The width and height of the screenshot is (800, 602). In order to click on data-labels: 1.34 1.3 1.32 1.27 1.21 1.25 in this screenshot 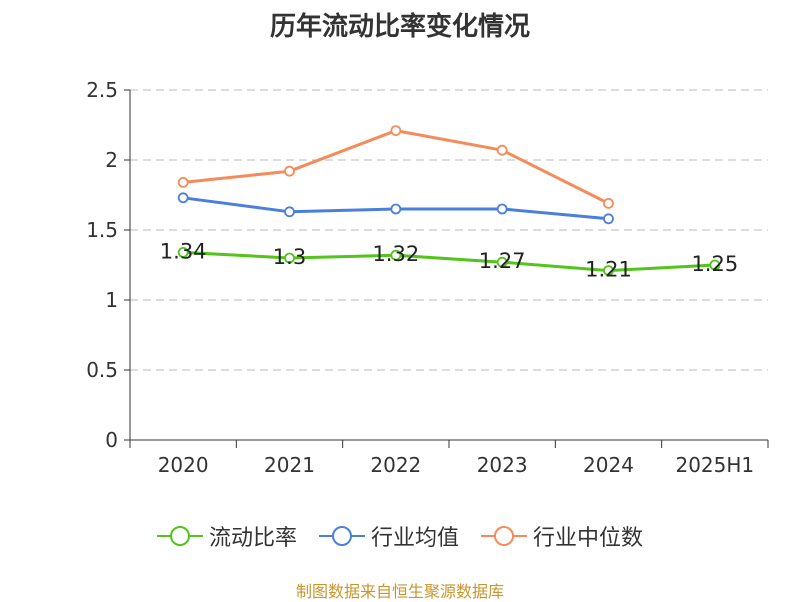, I will do `click(449, 260)`.